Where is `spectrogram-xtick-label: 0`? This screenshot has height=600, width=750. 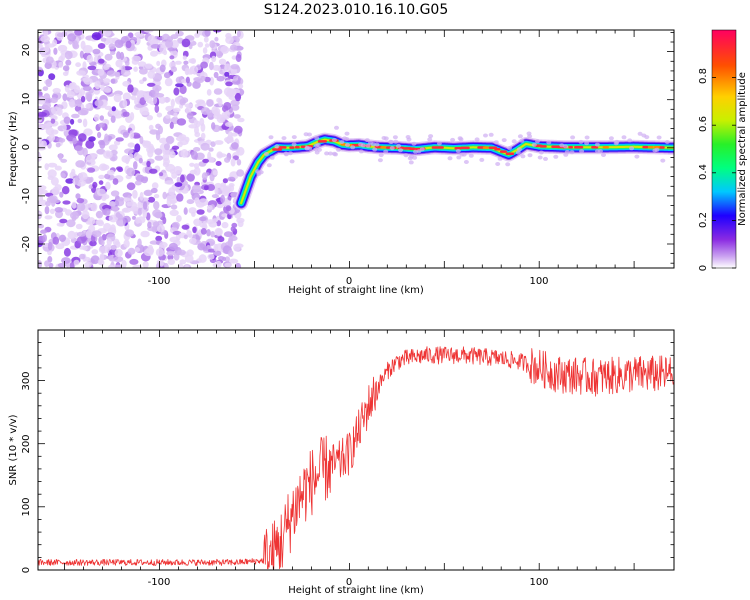 spectrogram-xtick-label: 0 is located at coordinates (349, 281).